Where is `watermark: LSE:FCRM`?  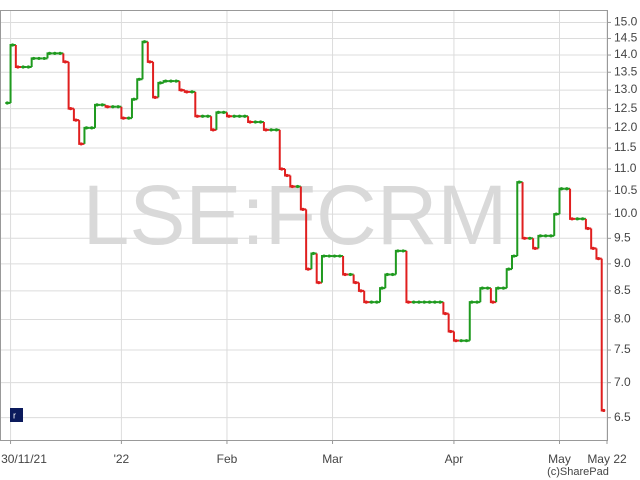
watermark: LSE:FCRM is located at coordinates (295, 215).